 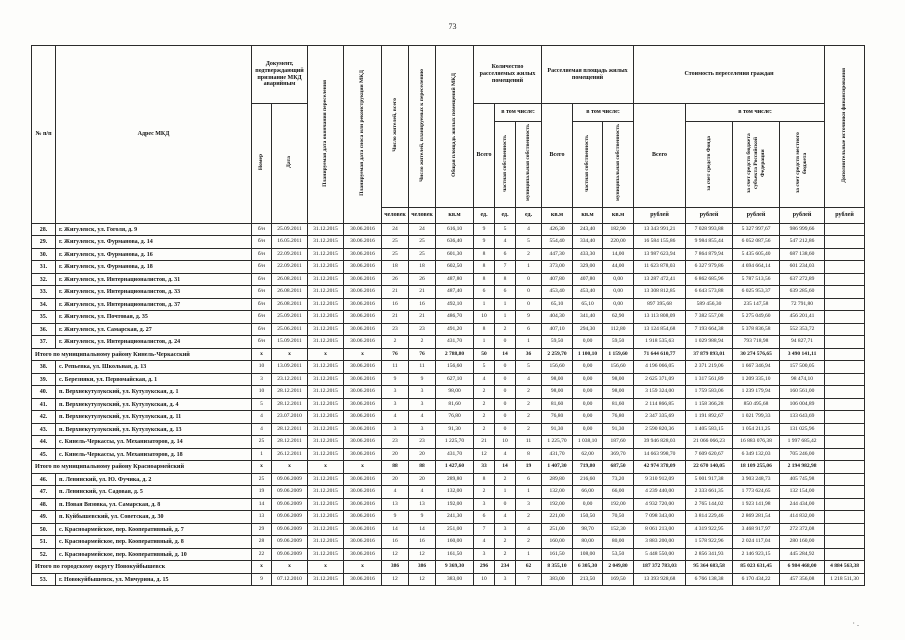 I want to click on cell: 897 395,68, so click(x=660, y=304).